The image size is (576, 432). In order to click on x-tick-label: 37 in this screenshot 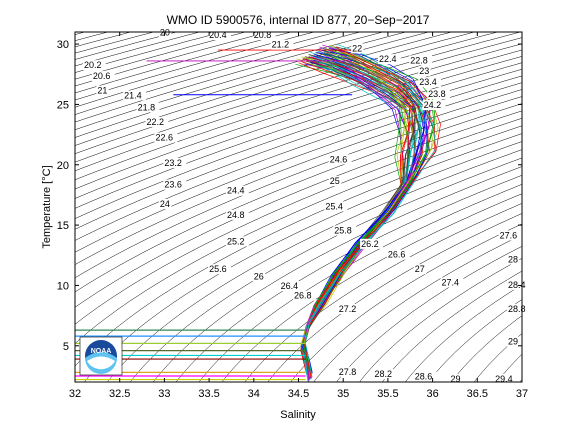, I will do `click(522, 394)`.